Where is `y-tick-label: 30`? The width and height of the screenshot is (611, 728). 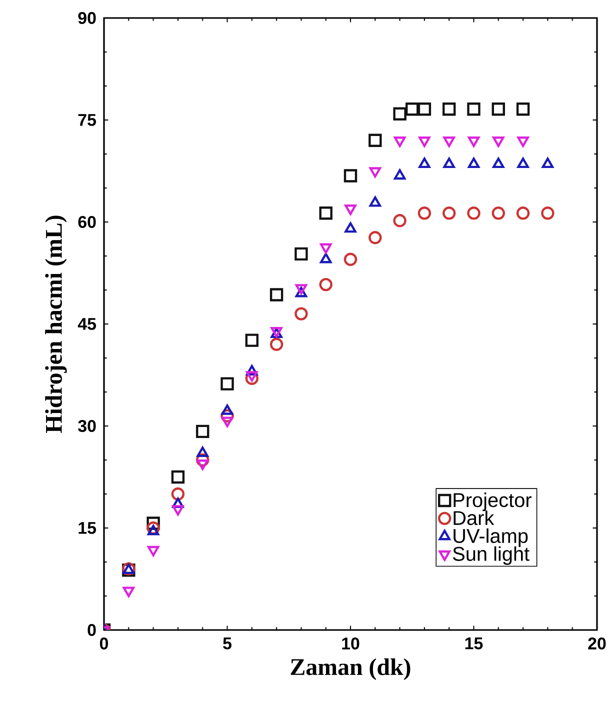 y-tick-label: 30 is located at coordinates (87, 426).